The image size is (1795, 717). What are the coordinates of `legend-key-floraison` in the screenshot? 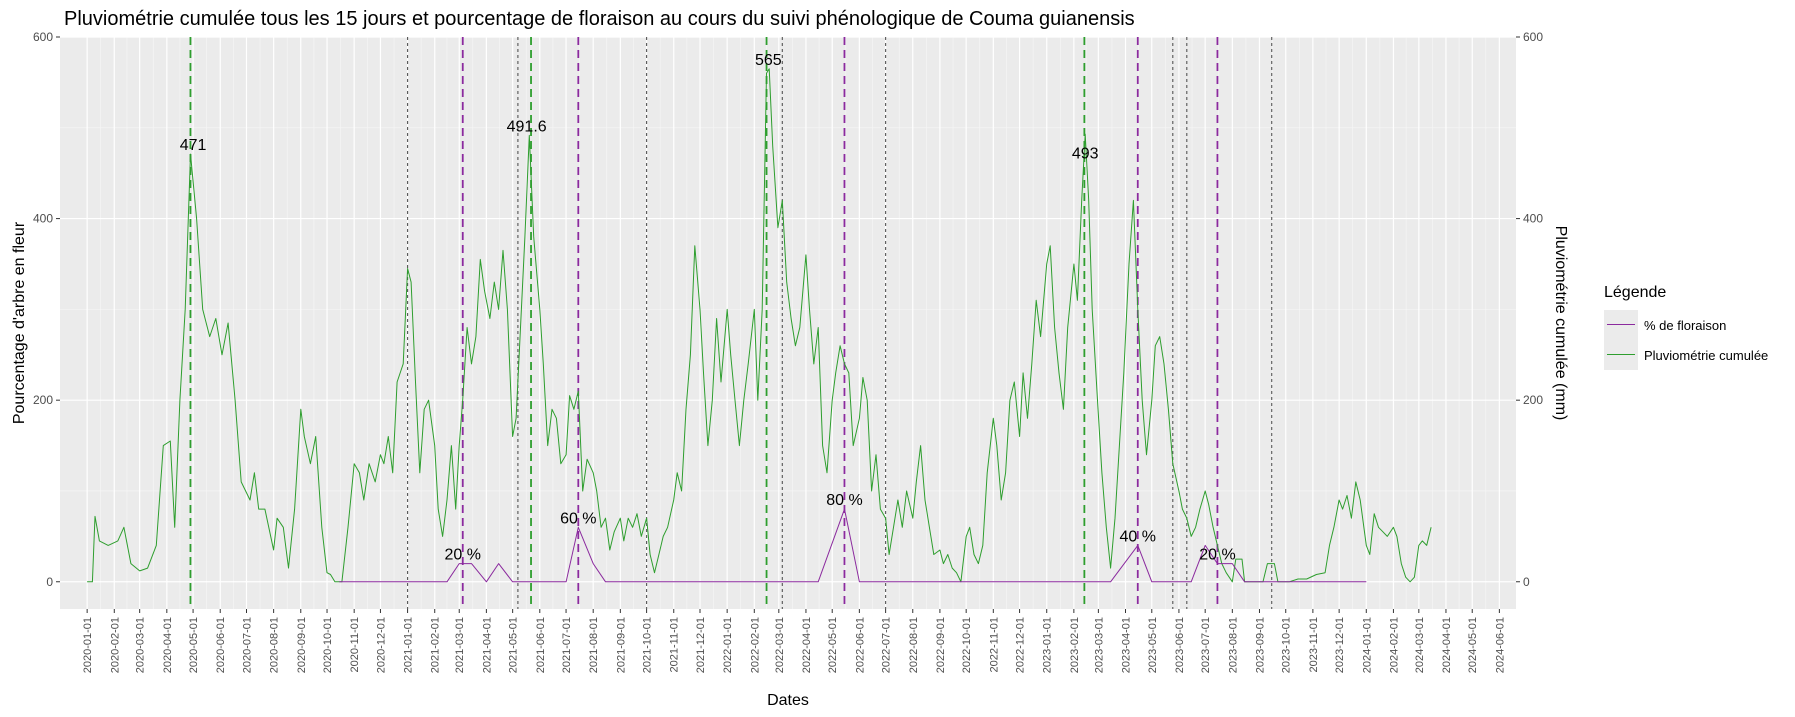 It's located at (1621, 325).